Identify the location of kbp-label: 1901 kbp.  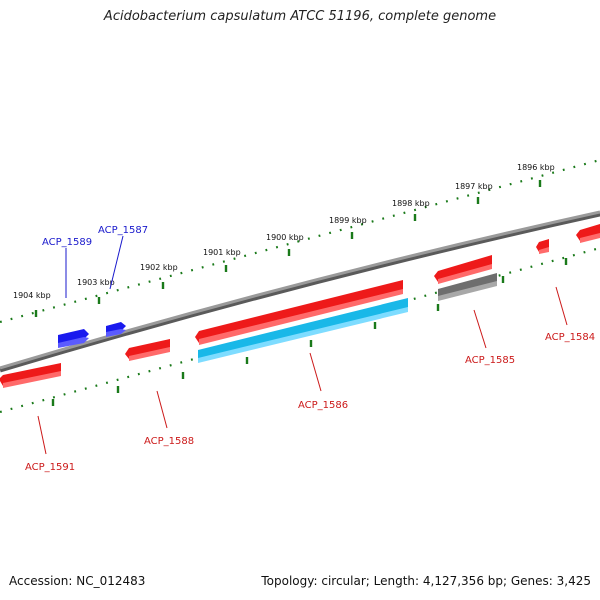
(222, 252).